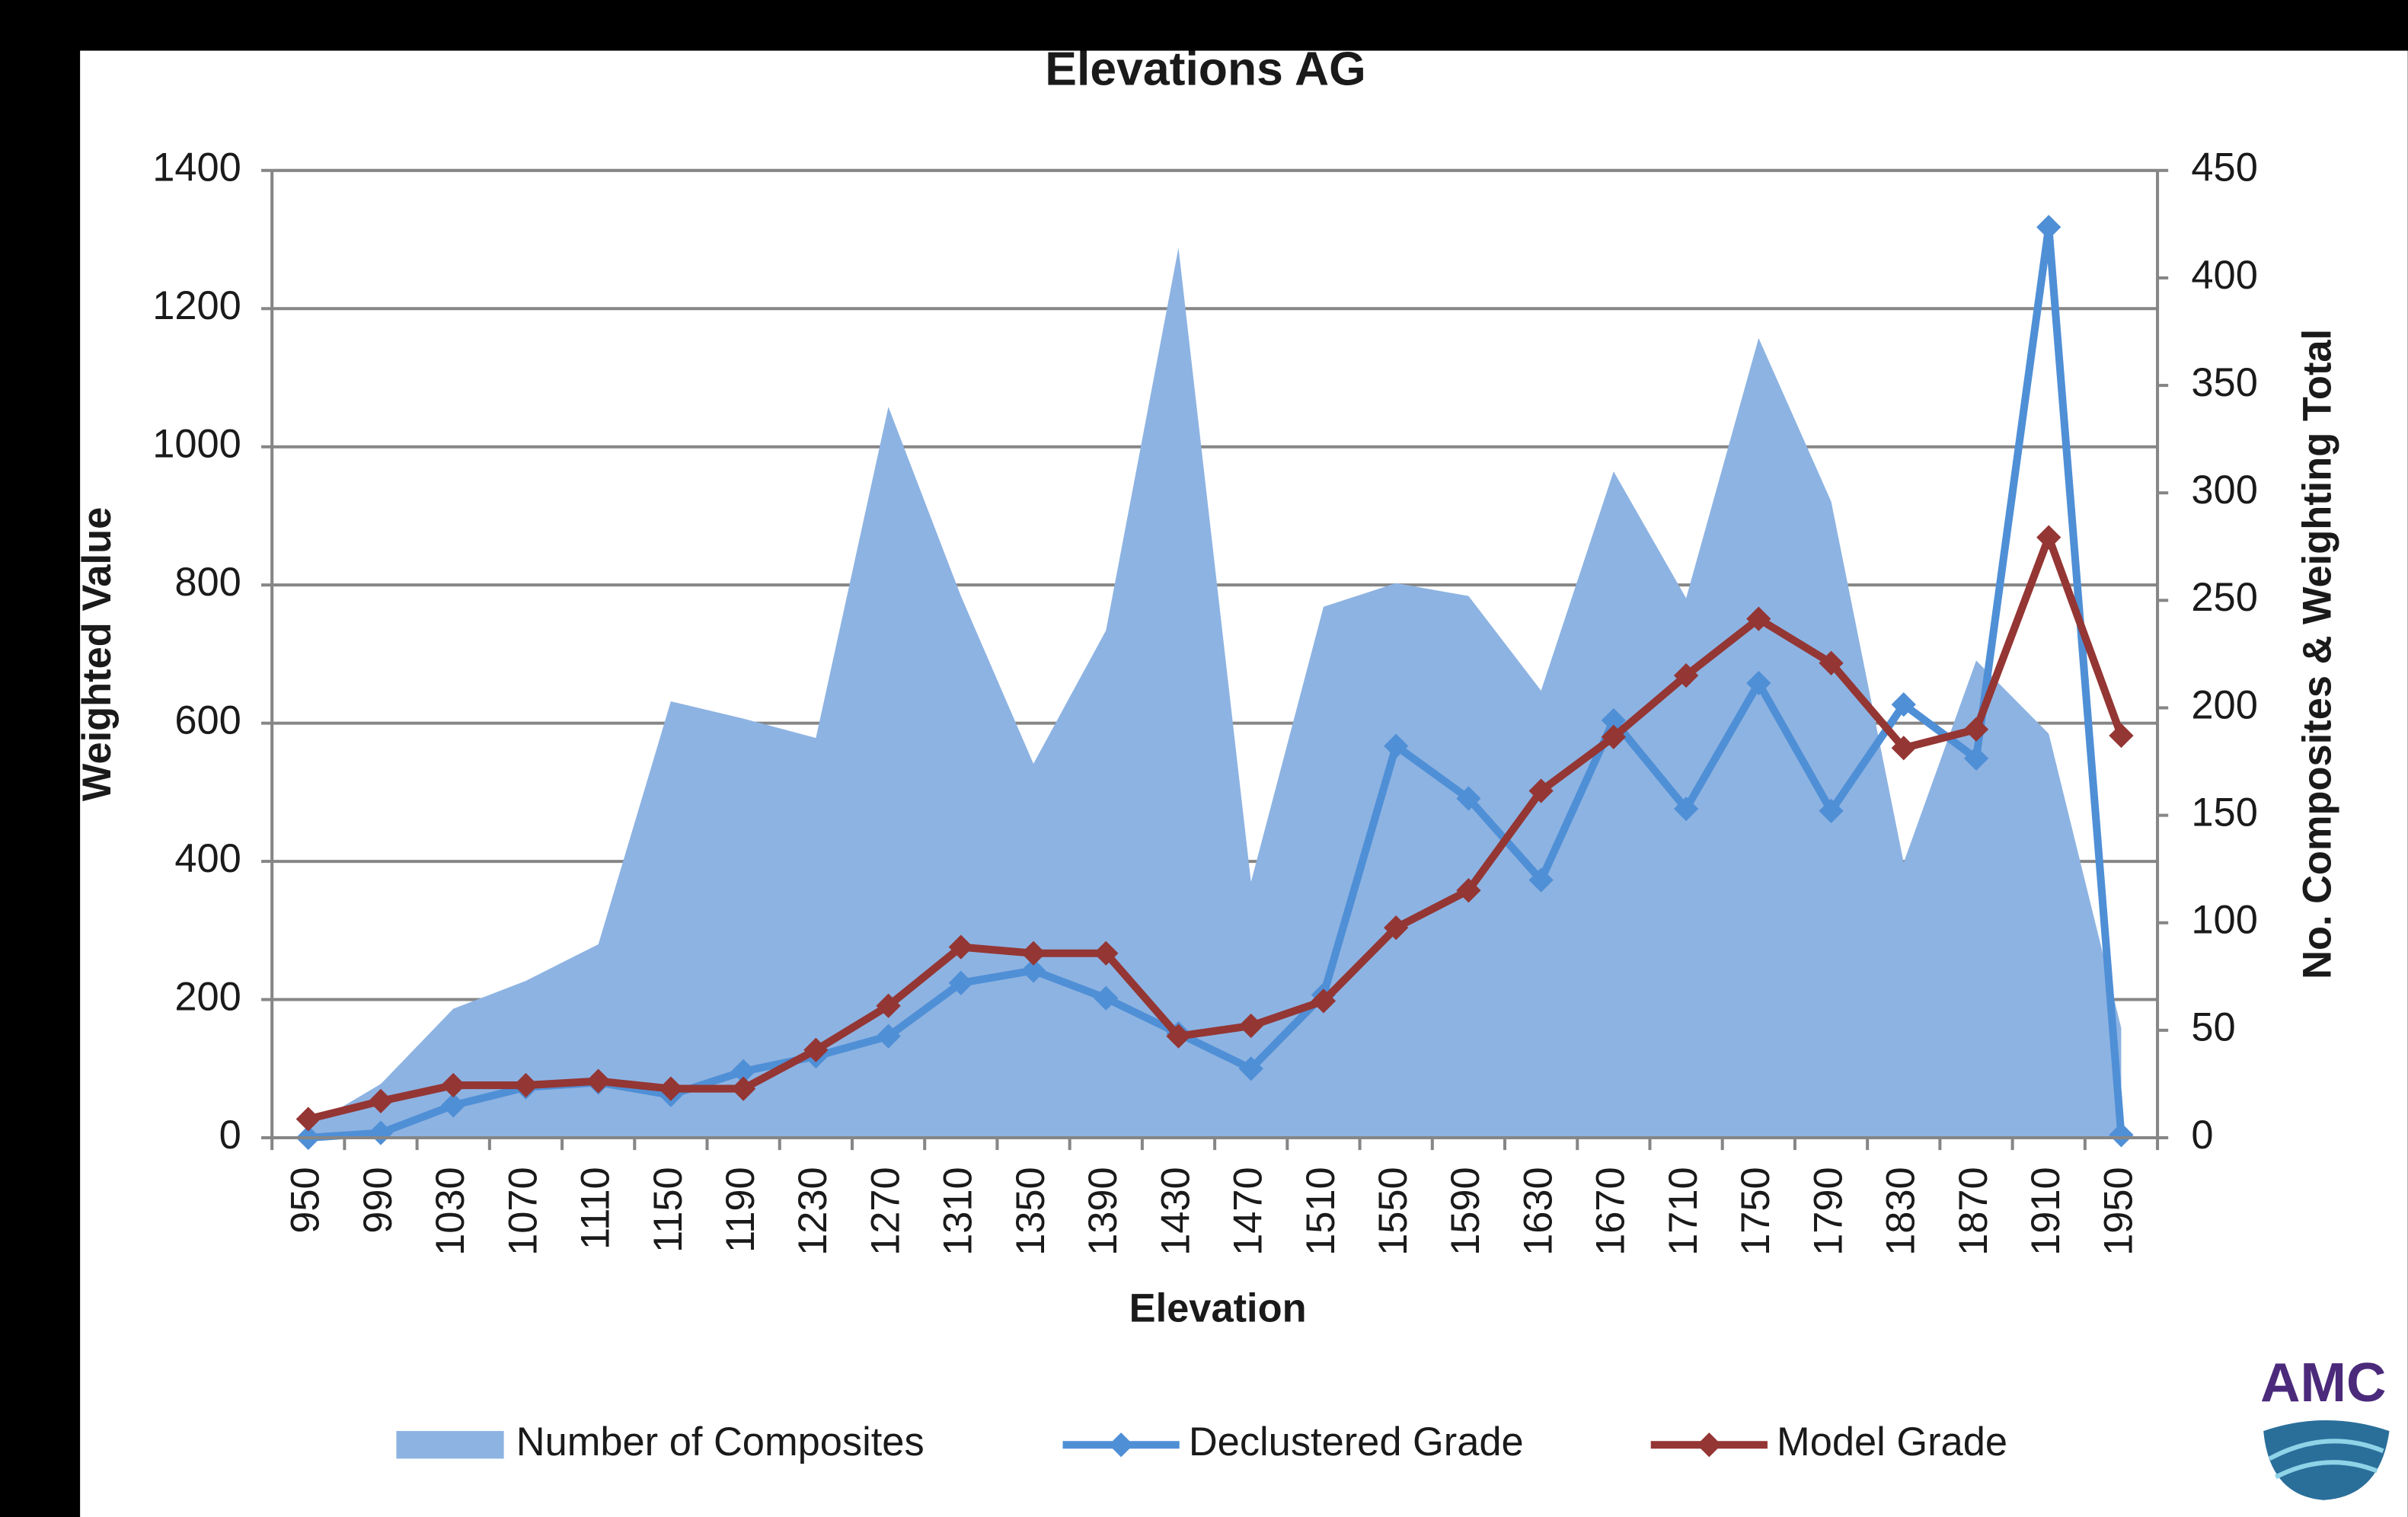 This screenshot has width=2408, height=1517. I want to click on legend-label: Declustered Grade, so click(1357, 1442).